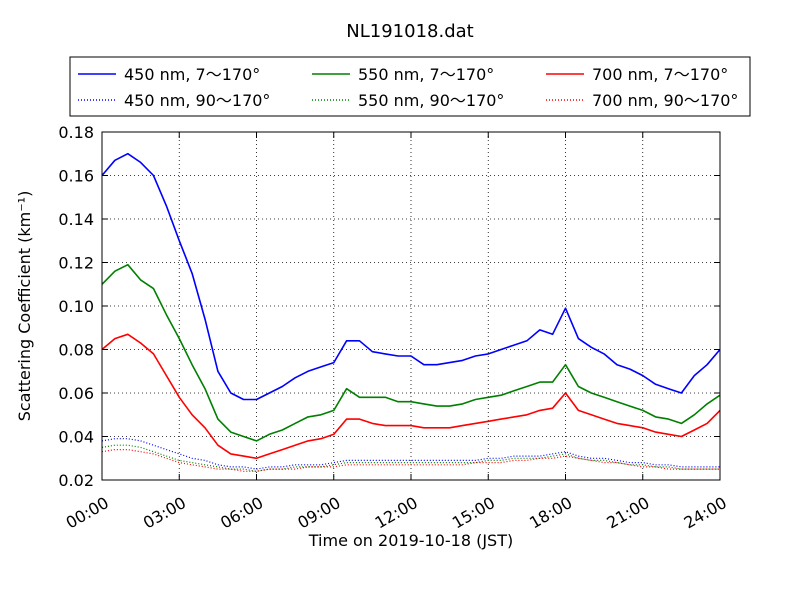 This screenshot has width=800, height=600. Describe the element at coordinates (396, 513) in the screenshot. I see `x-tick-label: 12:00` at that location.